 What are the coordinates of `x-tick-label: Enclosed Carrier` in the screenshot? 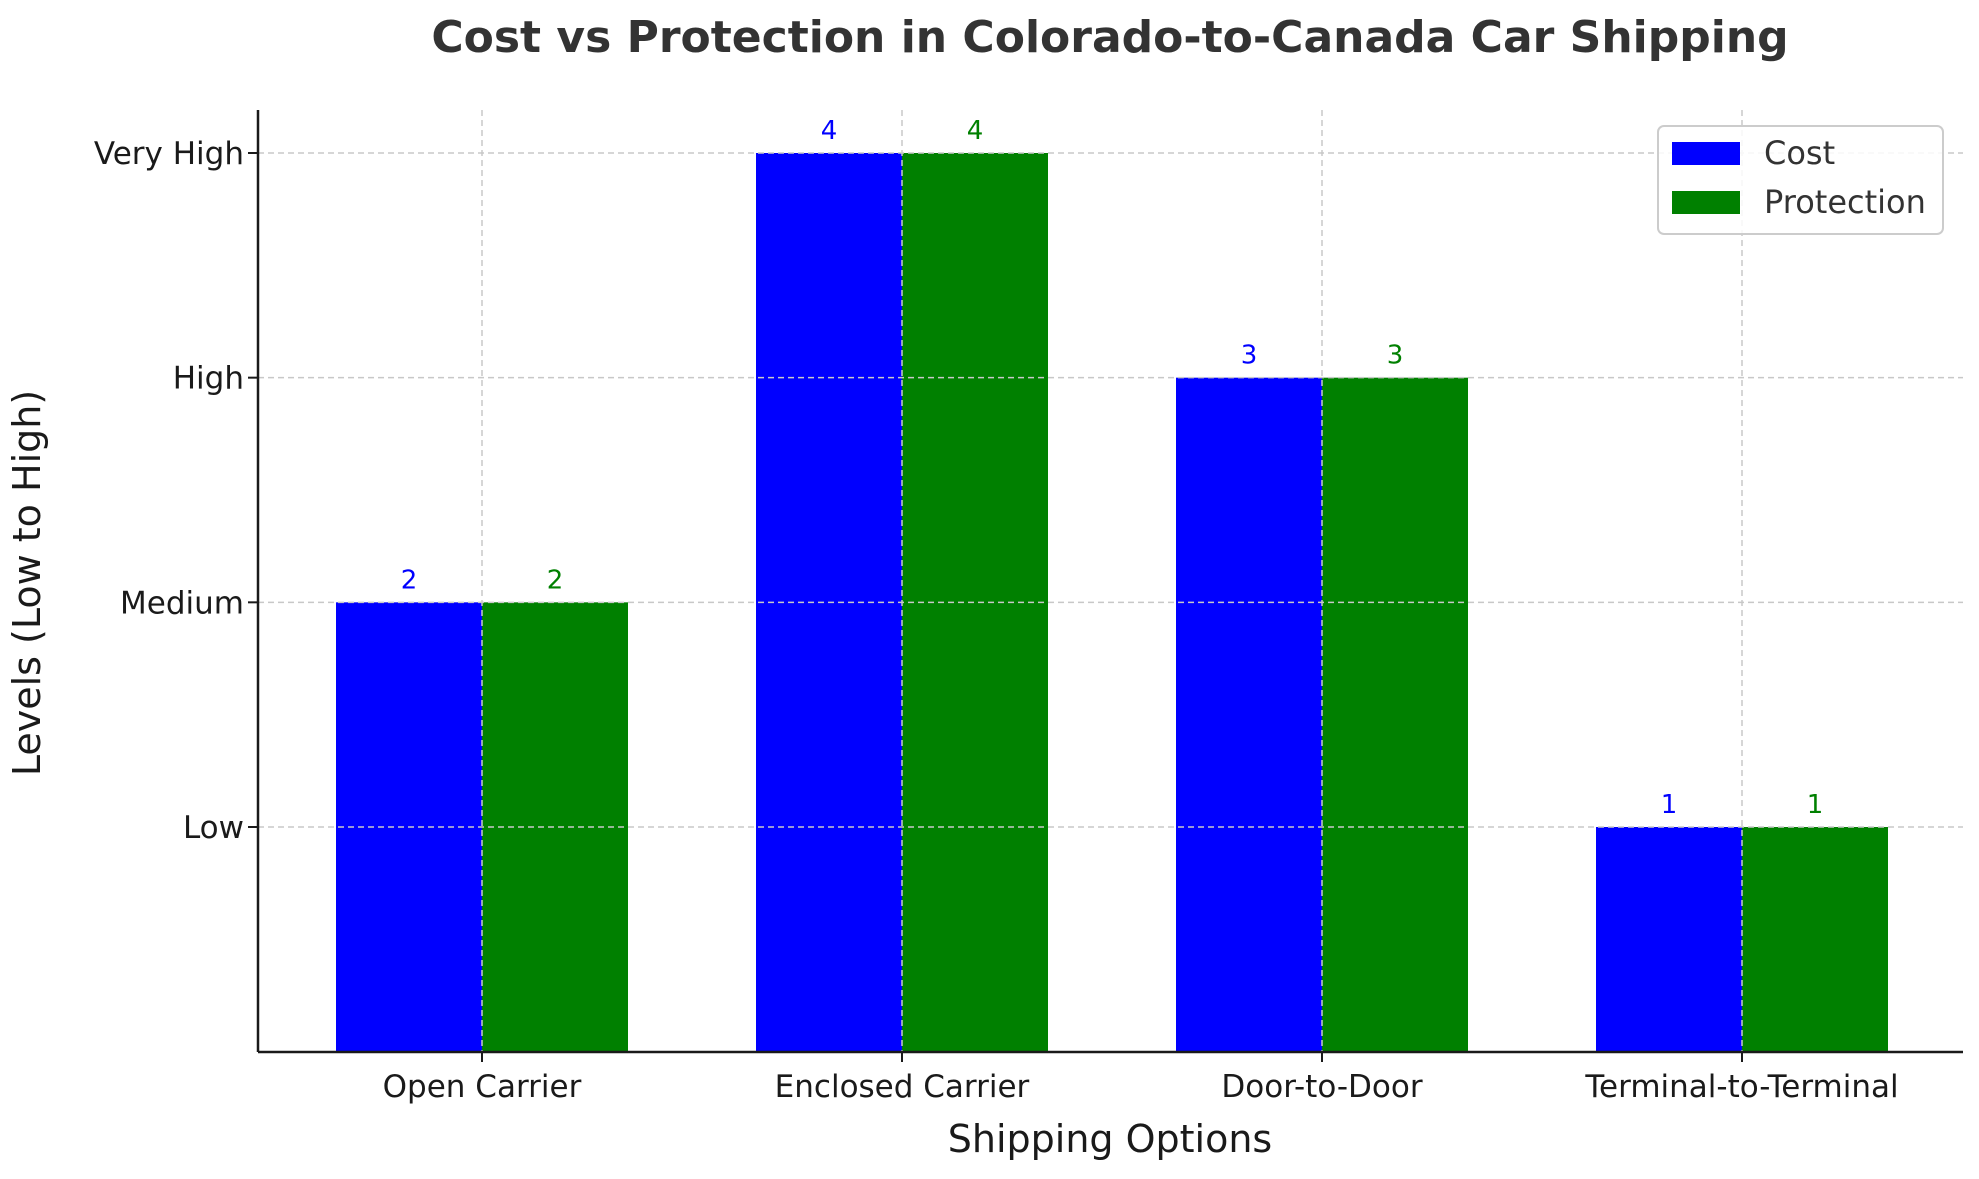 It's located at (902, 1087).